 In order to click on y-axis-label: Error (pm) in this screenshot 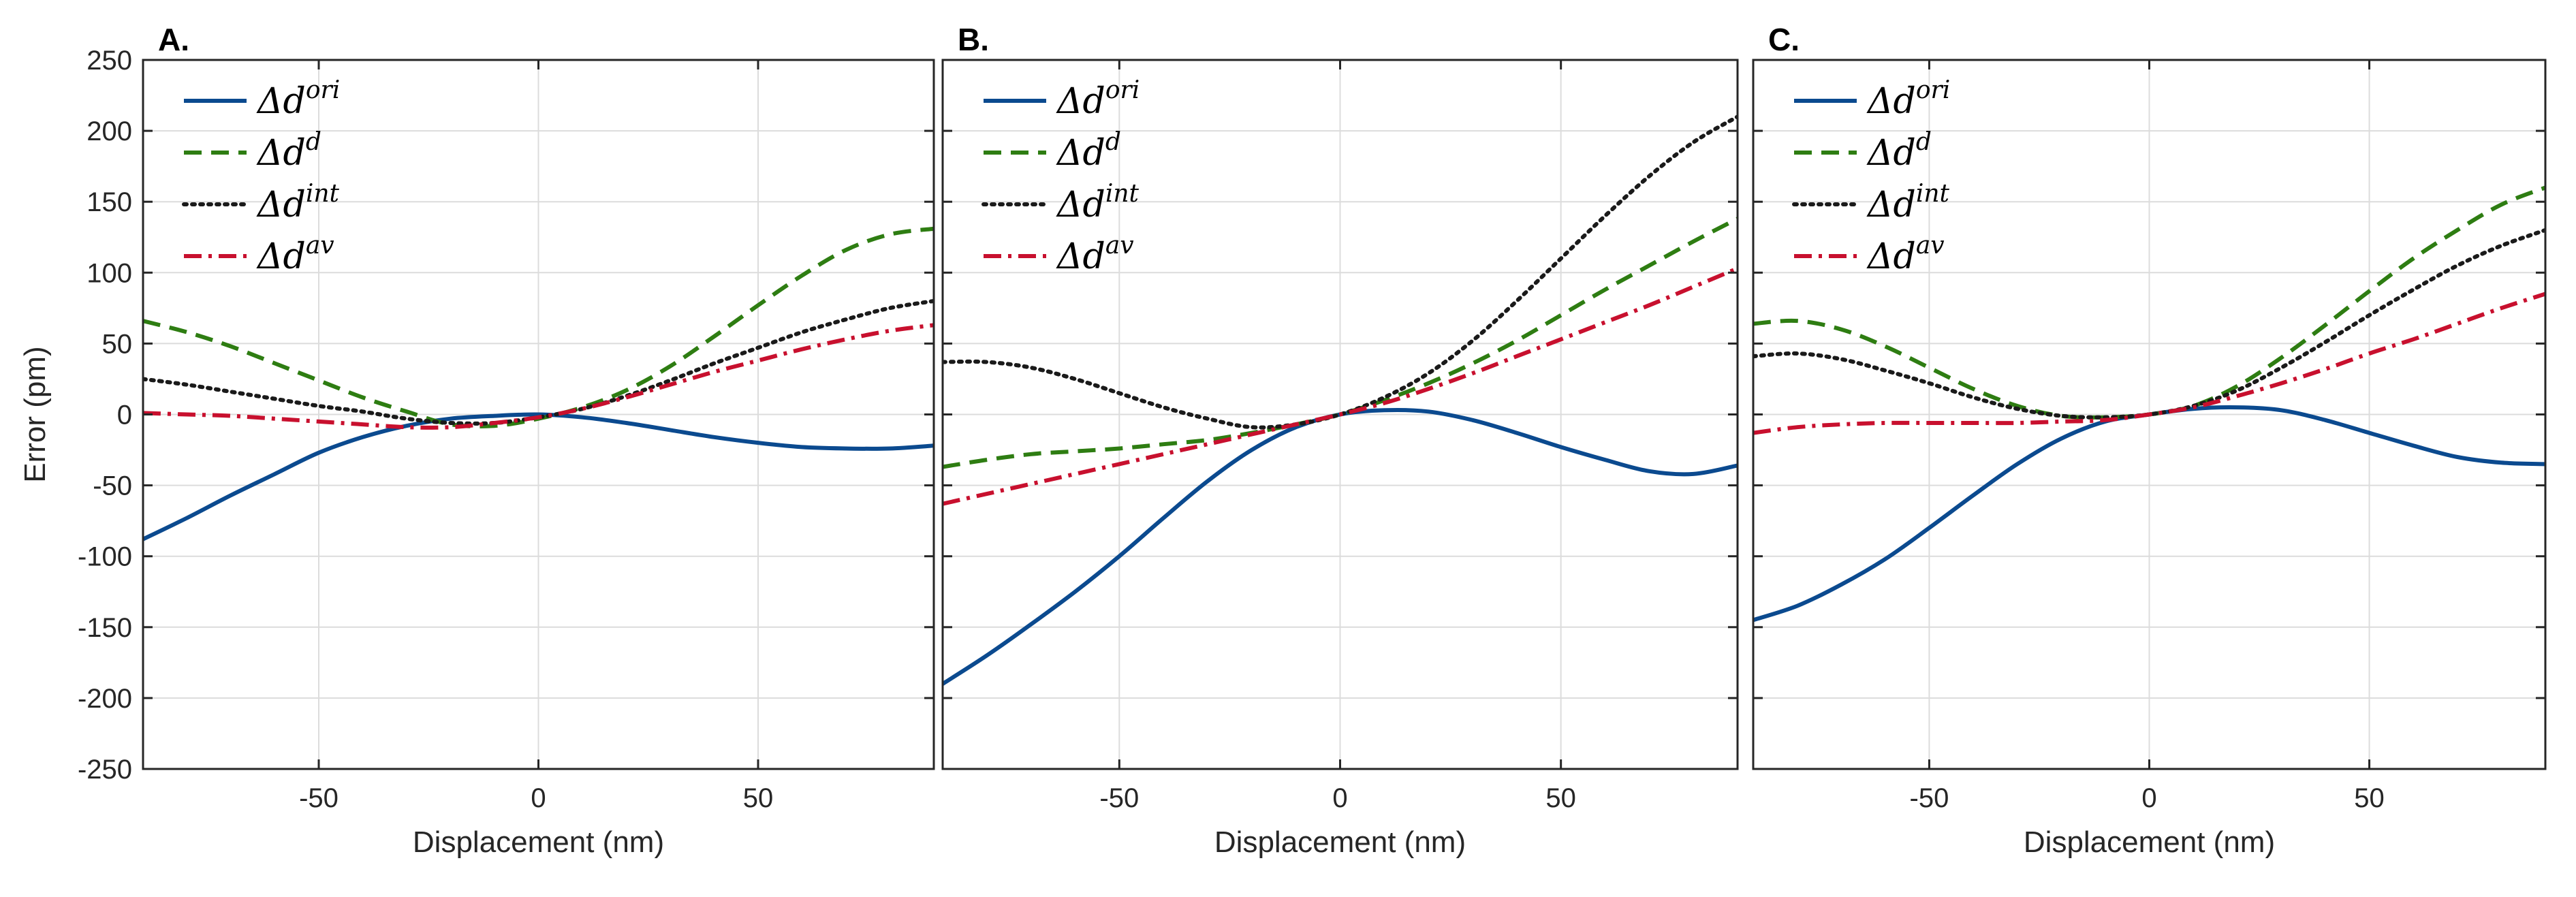, I will do `click(35, 414)`.